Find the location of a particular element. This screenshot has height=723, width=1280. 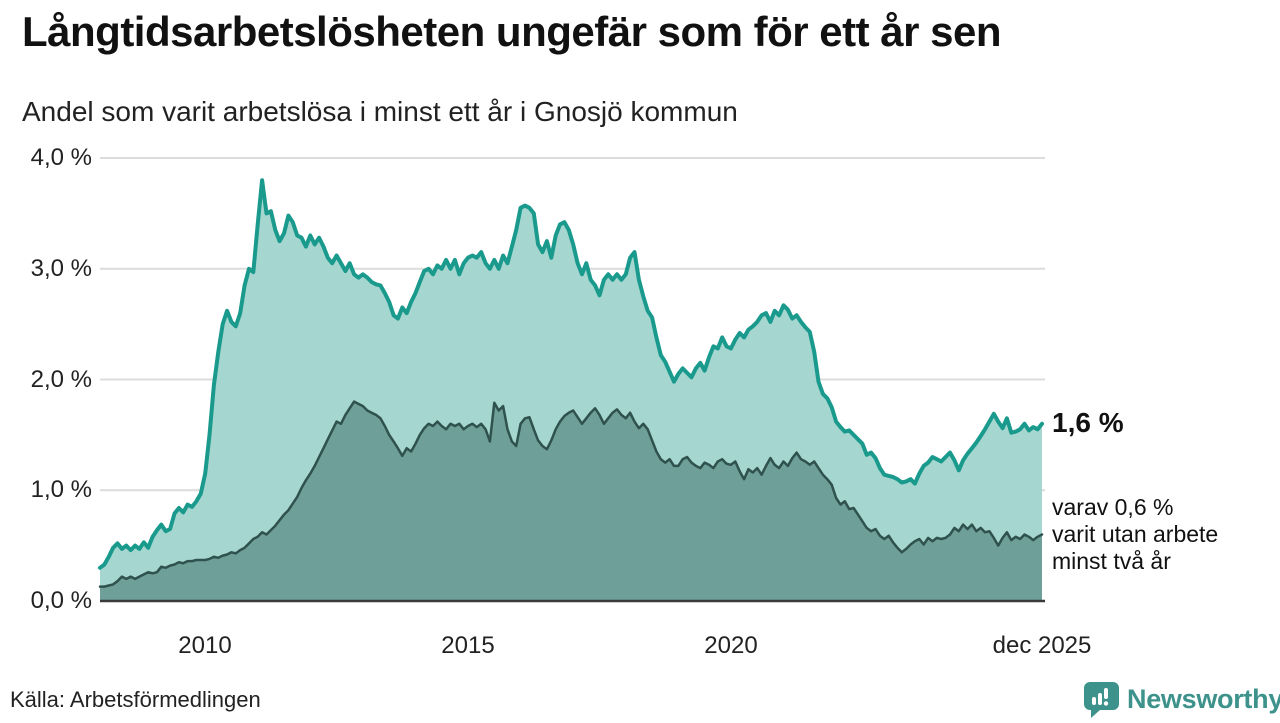

x-tick-label: 2015 is located at coordinates (468, 645).